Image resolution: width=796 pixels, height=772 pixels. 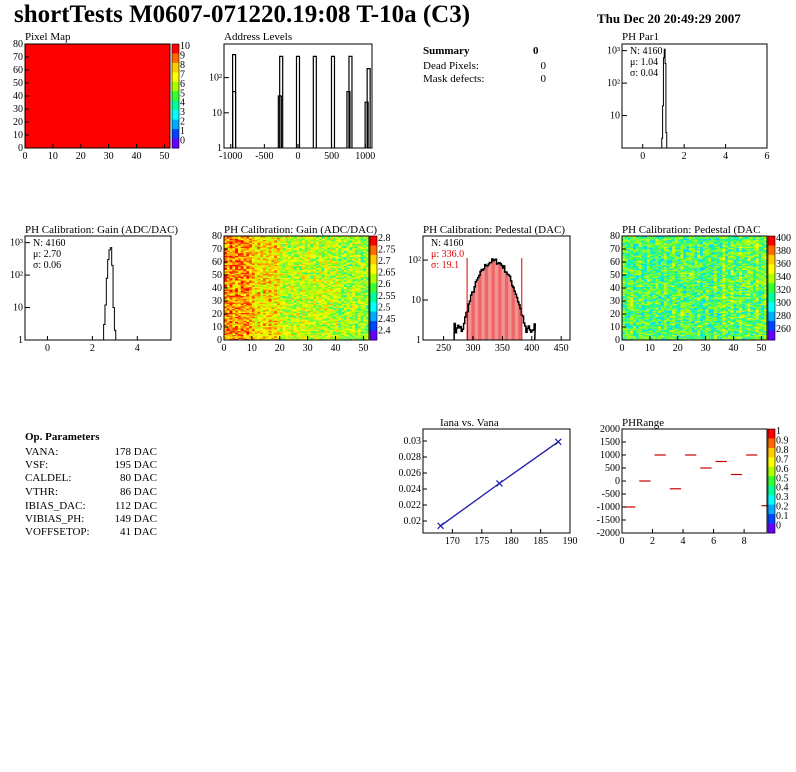 I want to click on address-levels-xtick-label: 1000, so click(x=365, y=156).